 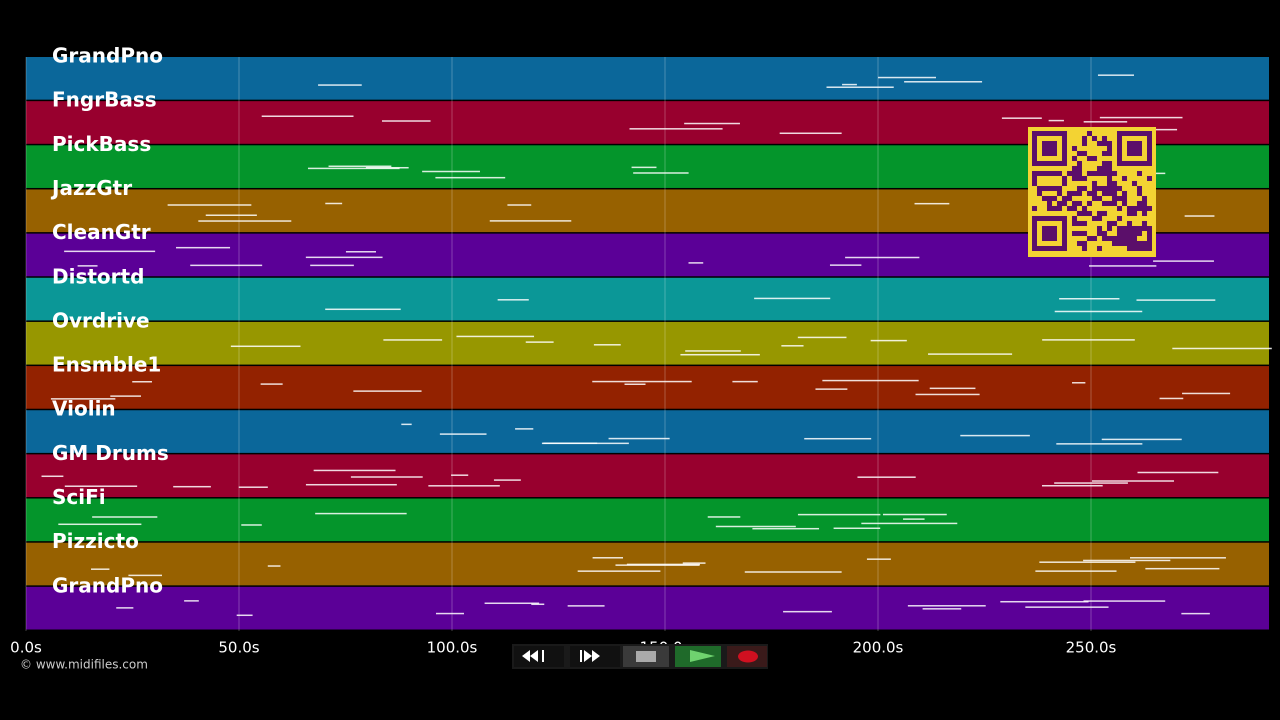 What do you see at coordinates (98, 276) in the screenshot?
I see `track-name: Distortd` at bounding box center [98, 276].